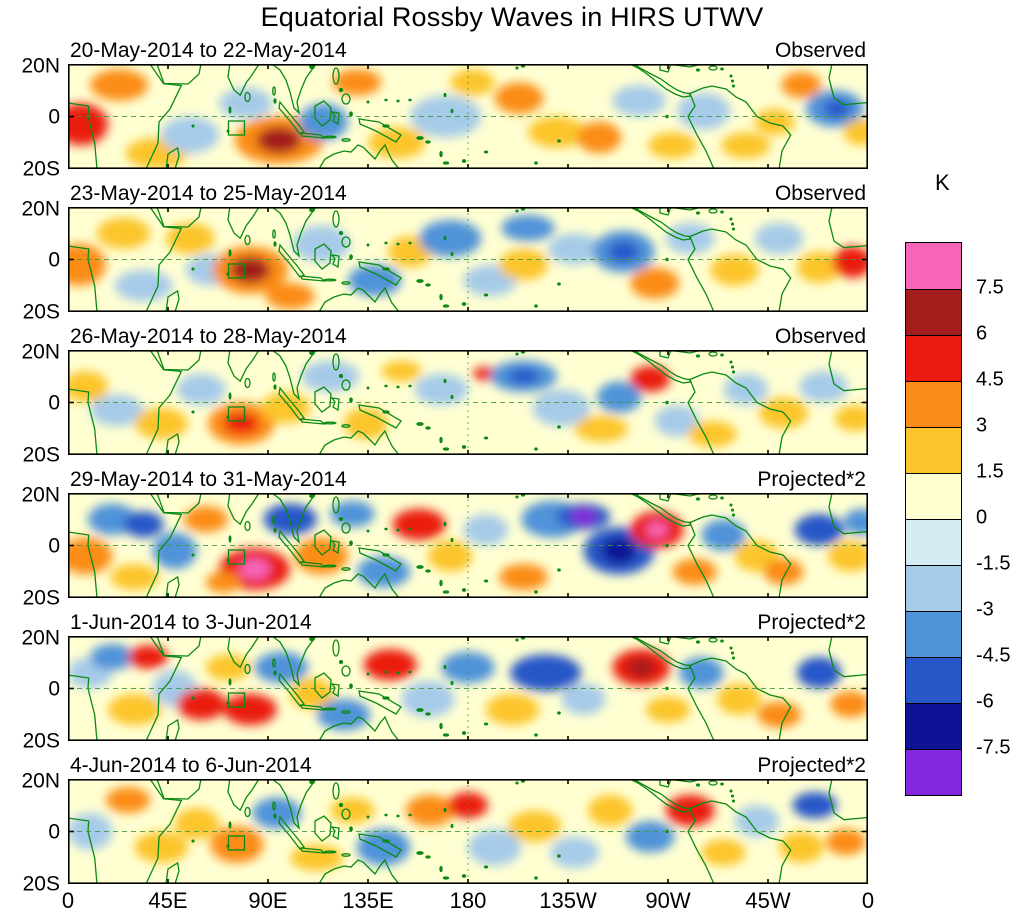 Image resolution: width=1024 pixels, height=922 pixels. What do you see at coordinates (468, 50) in the screenshot?
I see `panel-header: 20-May-2014 to 22-May-2014 Observed` at bounding box center [468, 50].